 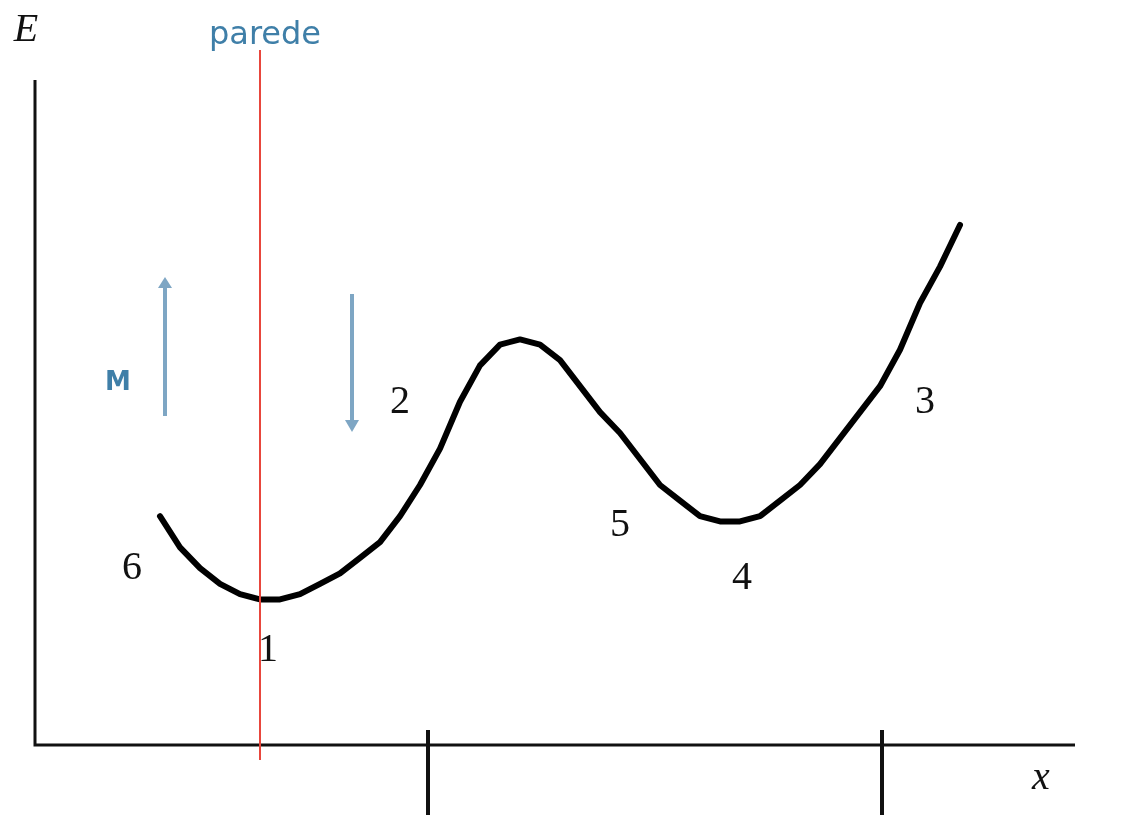 I want to click on text: 6, so click(x=132, y=565).